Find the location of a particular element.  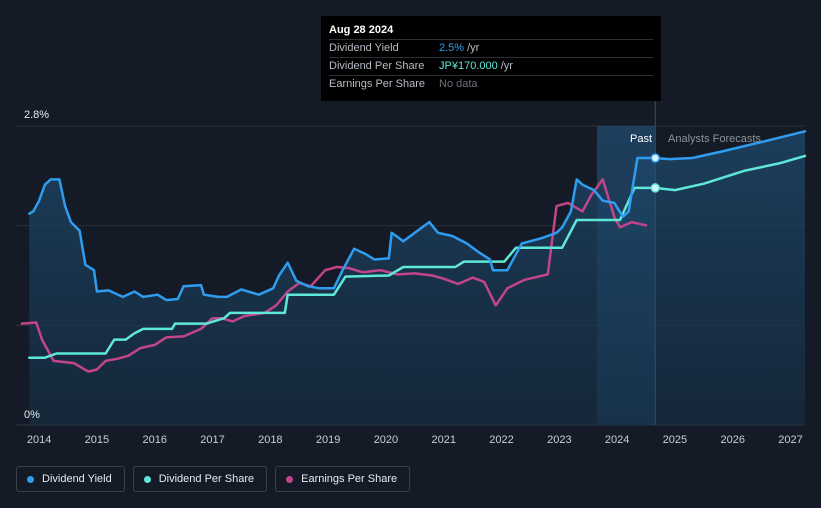

x-tick-2027: 2027 is located at coordinates (790, 440).